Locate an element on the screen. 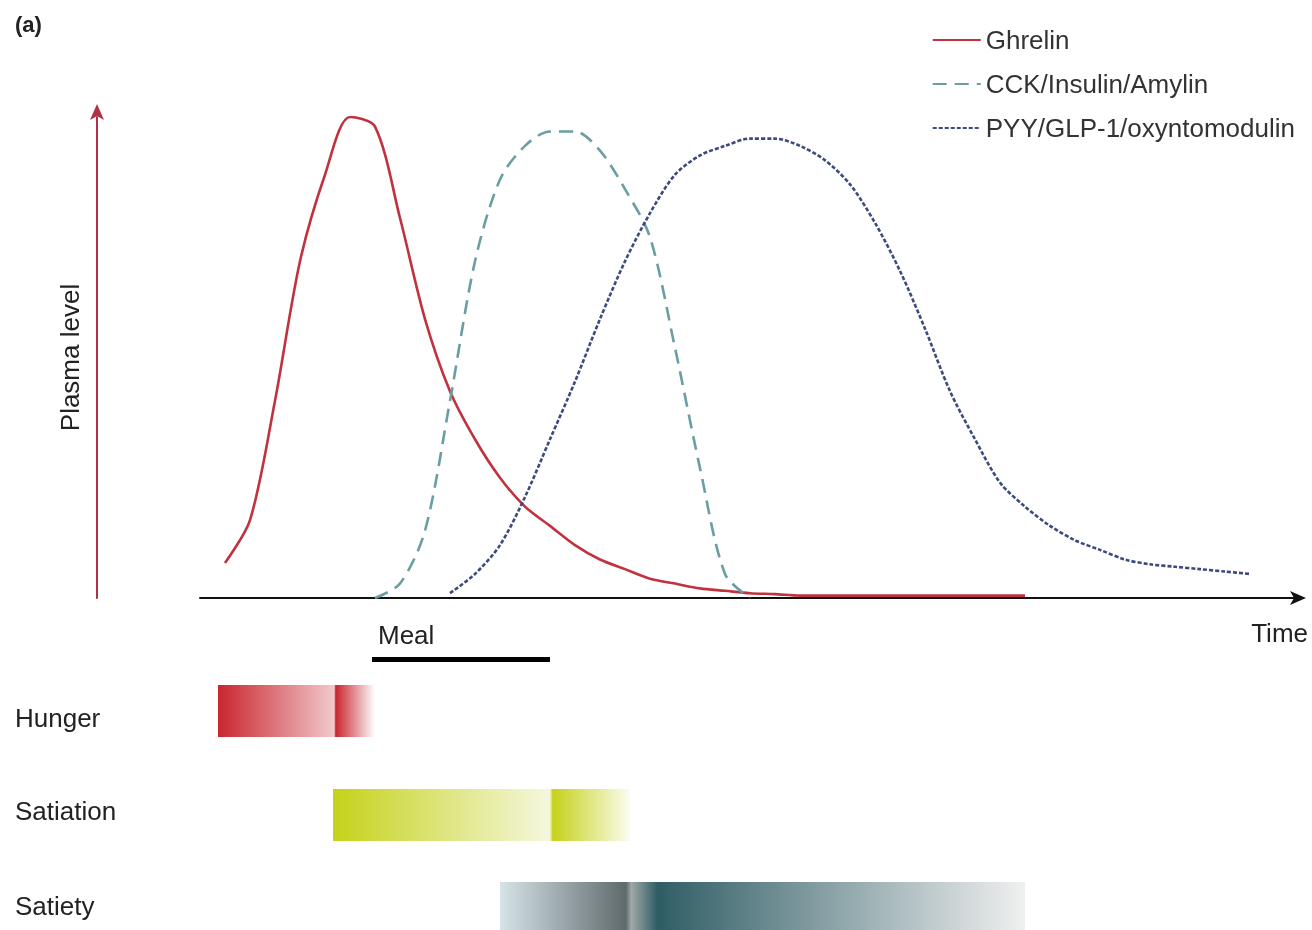 The height and width of the screenshot is (930, 1312). text: Satiety is located at coordinates (55, 906).